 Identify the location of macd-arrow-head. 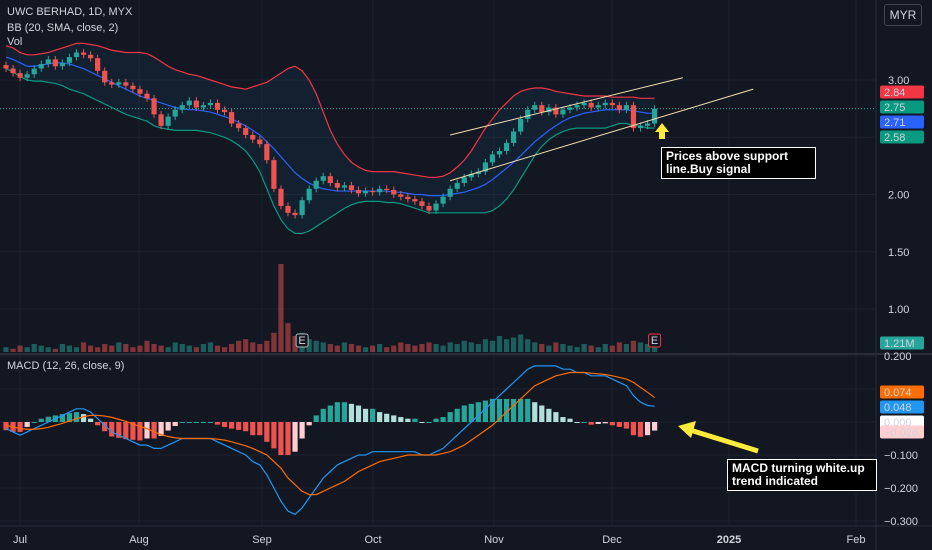
(687, 429).